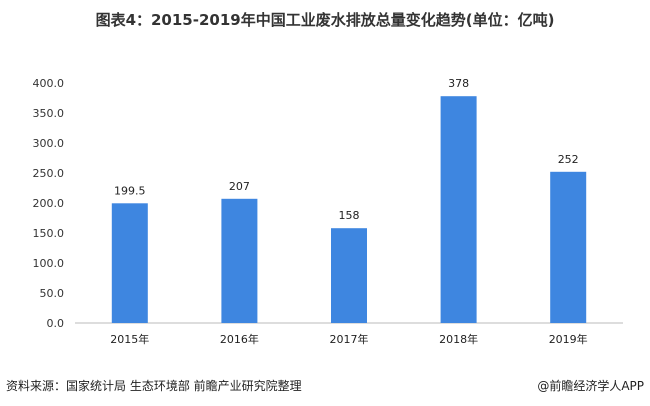  I want to click on x-tick-label: 2018年, so click(458, 339).